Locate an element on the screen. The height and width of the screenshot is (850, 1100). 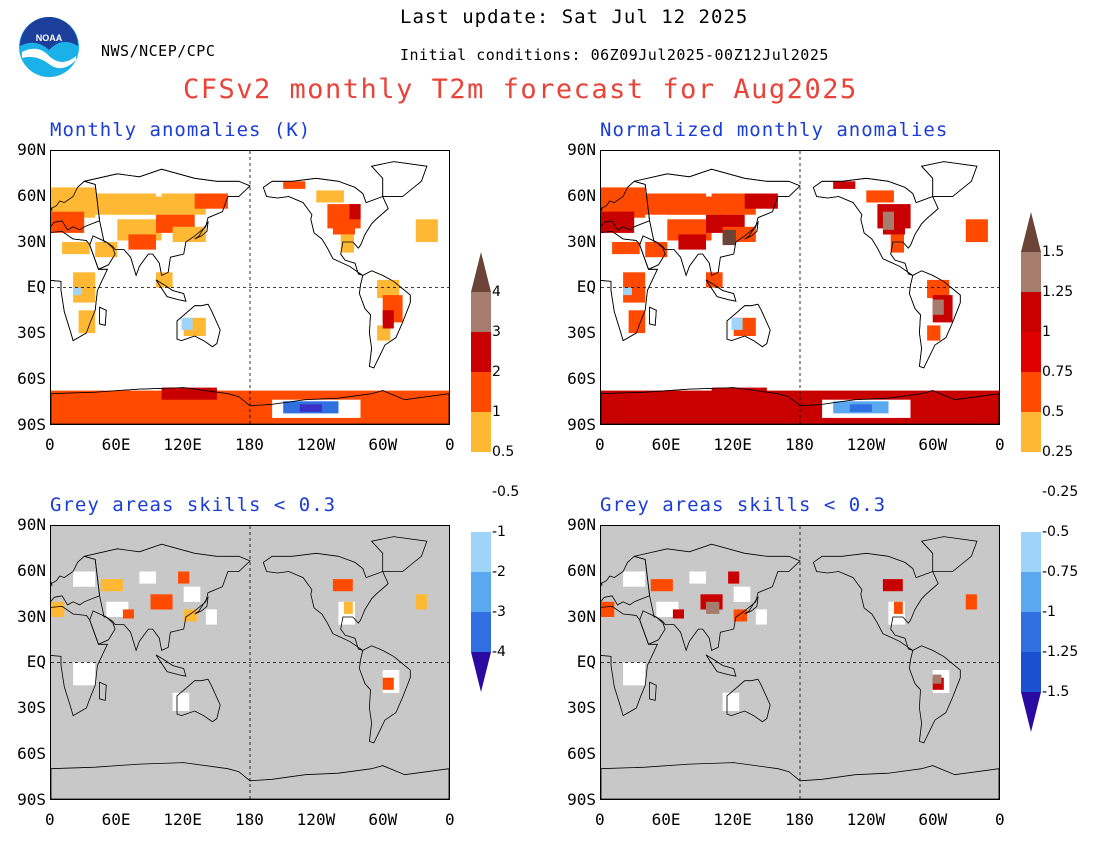
agency-label: NWS/NCEP/CPC is located at coordinates (158, 51).